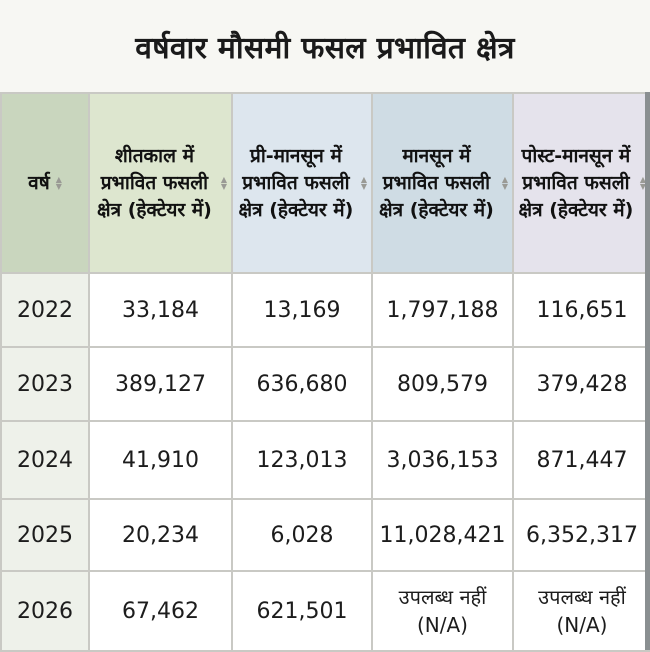  What do you see at coordinates (581, 460) in the screenshot?
I see `post-monsoon-cell: 871,447` at bounding box center [581, 460].